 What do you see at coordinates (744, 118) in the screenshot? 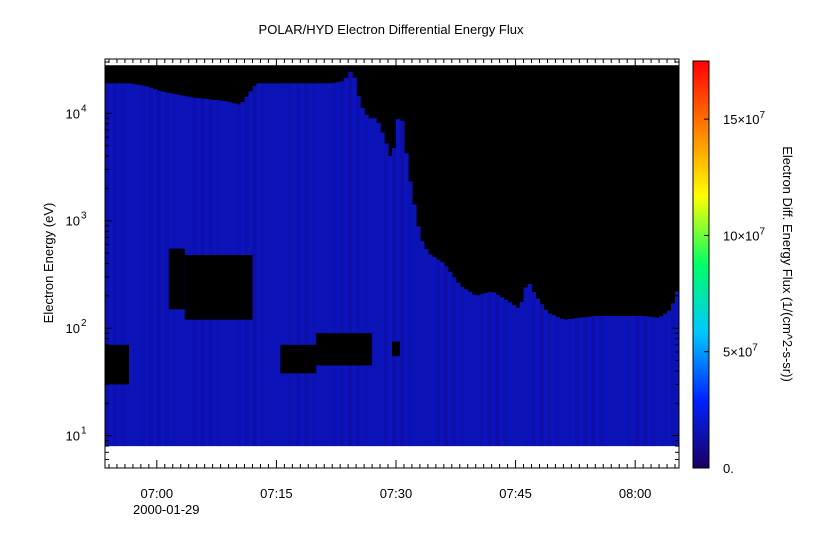
I see `colorbar-tick-label: 15×107` at bounding box center [744, 118].